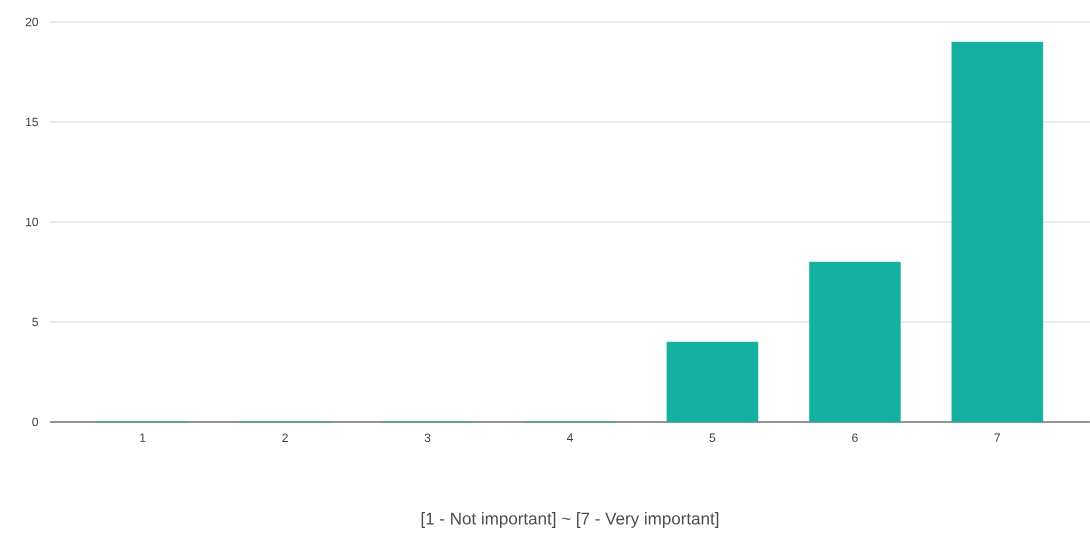 Image resolution: width=1090 pixels, height=545 pixels. Describe the element at coordinates (427, 438) in the screenshot. I see `x-tick-label: 3` at that location.